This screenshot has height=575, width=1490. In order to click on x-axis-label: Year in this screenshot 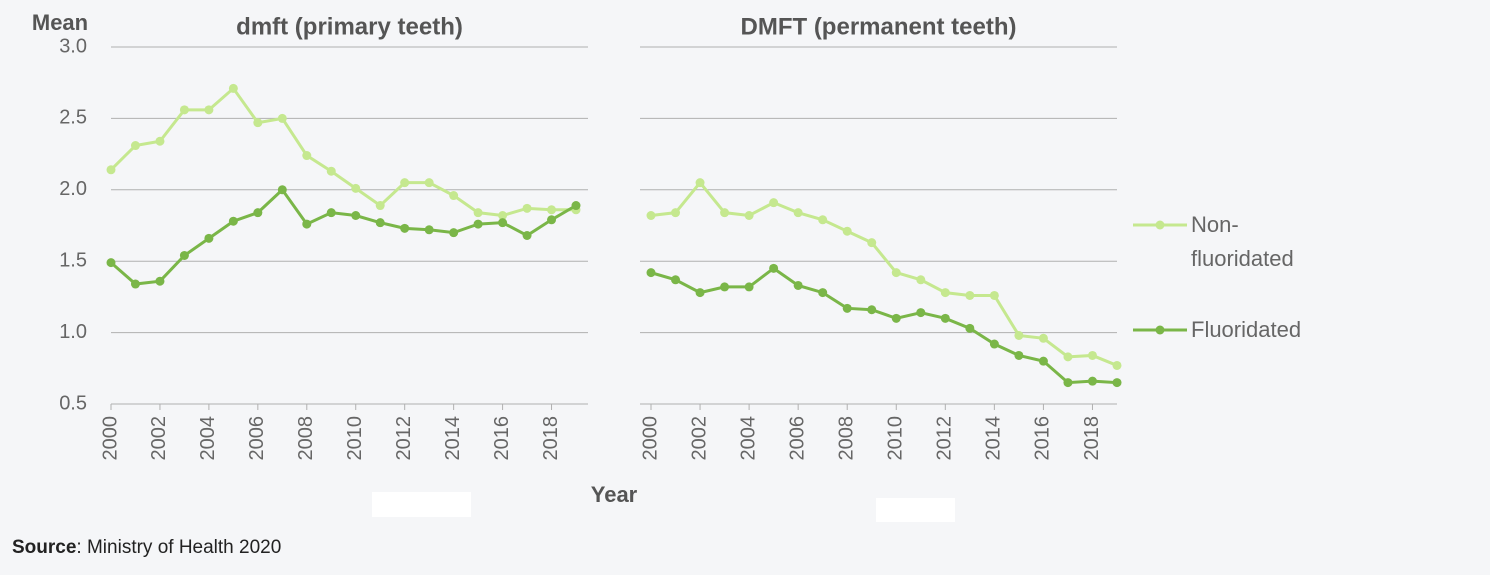, I will do `click(614, 494)`.